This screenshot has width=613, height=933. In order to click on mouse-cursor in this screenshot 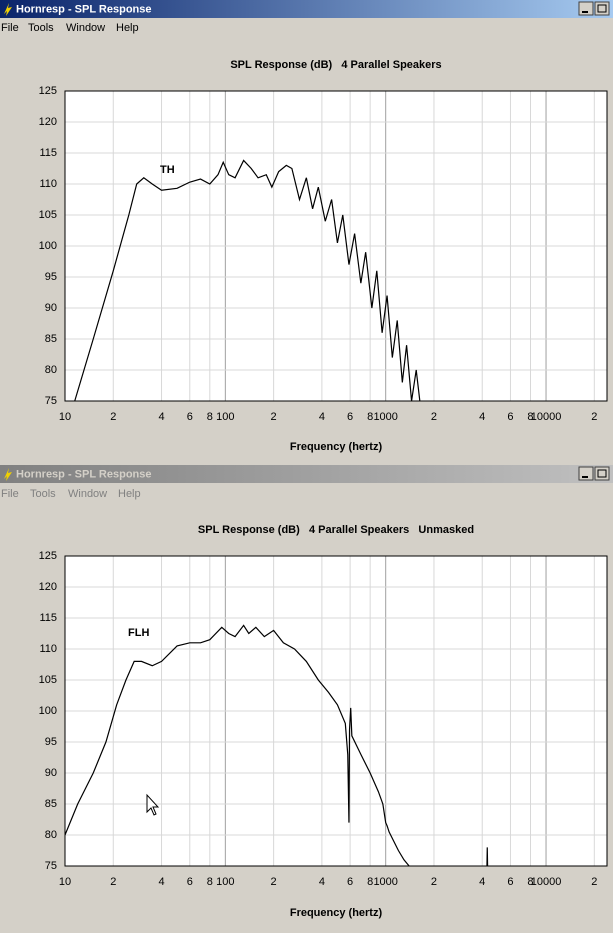, I will do `click(153, 804)`.